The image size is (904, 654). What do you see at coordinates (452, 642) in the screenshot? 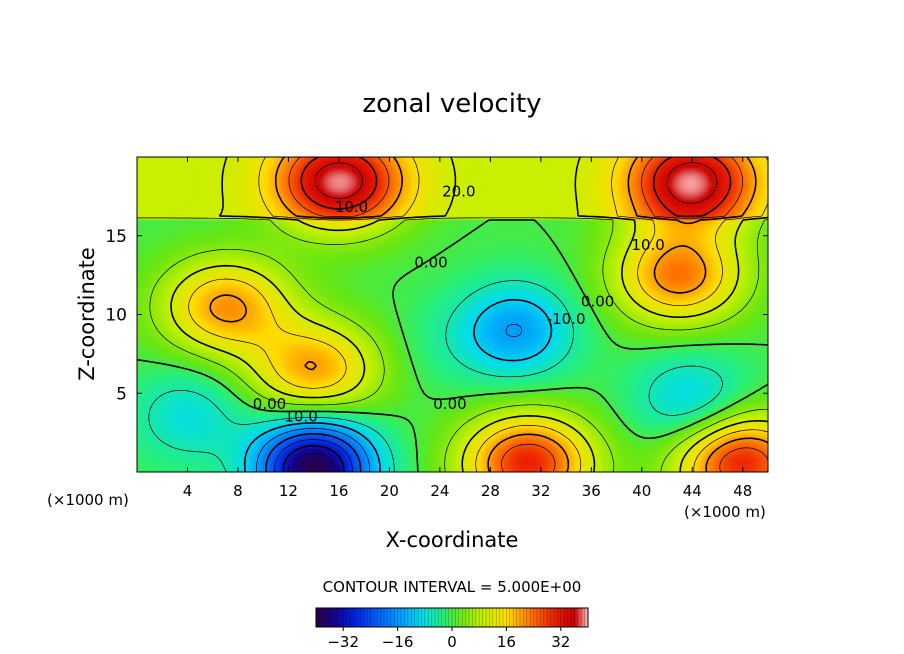
I see `colorbar-tick-label: 0` at bounding box center [452, 642].